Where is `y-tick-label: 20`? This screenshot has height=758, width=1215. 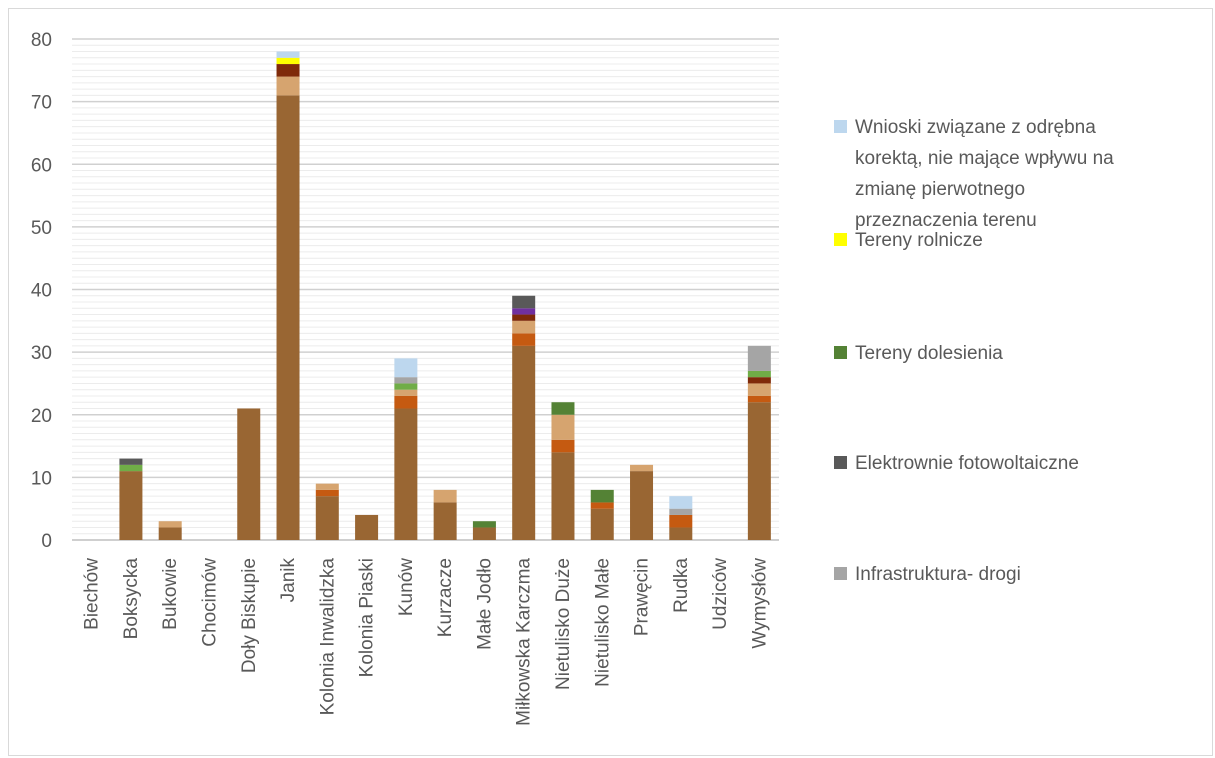
y-tick-label: 20 is located at coordinates (41, 416).